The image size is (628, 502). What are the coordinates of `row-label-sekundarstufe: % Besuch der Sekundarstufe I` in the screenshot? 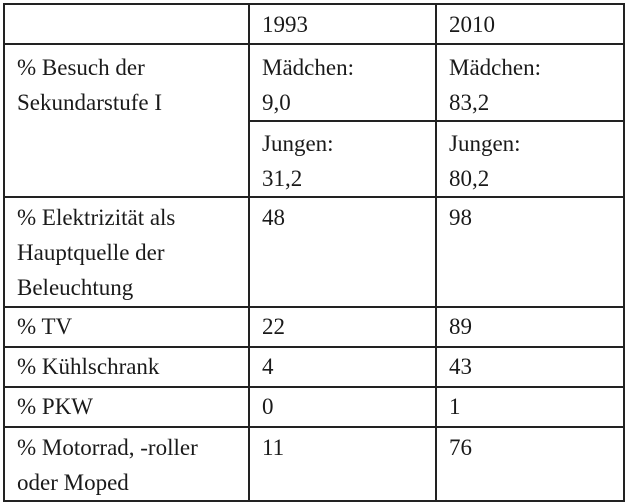 It's located at (126, 120).